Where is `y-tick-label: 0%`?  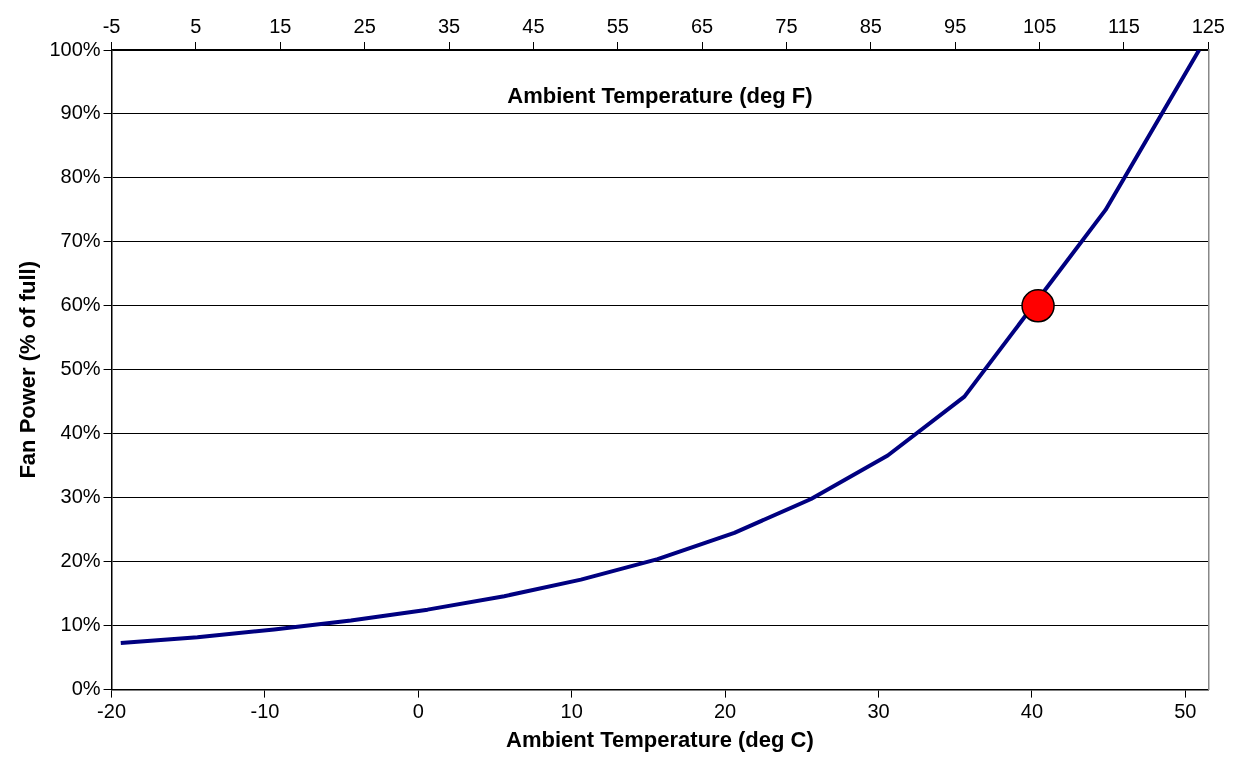
y-tick-label: 0% is located at coordinates (86, 688).